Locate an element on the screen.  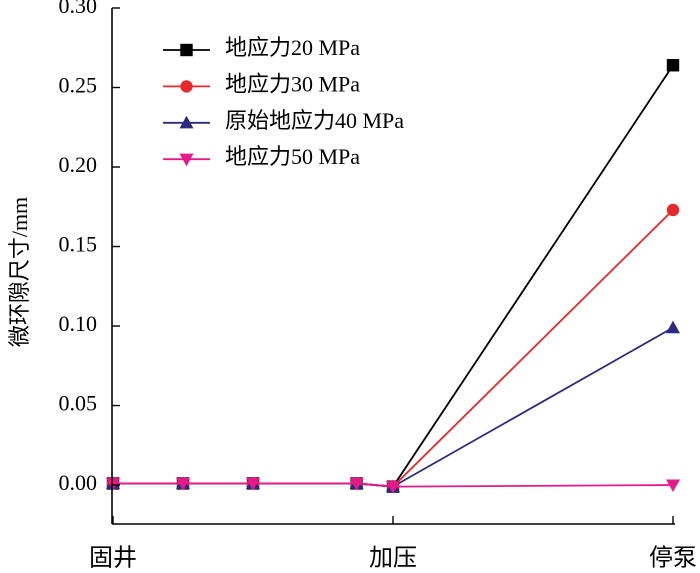
y-ticks: 0.00 0.05 0.10 0.15 0.20 0.25 0.30 is located at coordinates (89, 247).